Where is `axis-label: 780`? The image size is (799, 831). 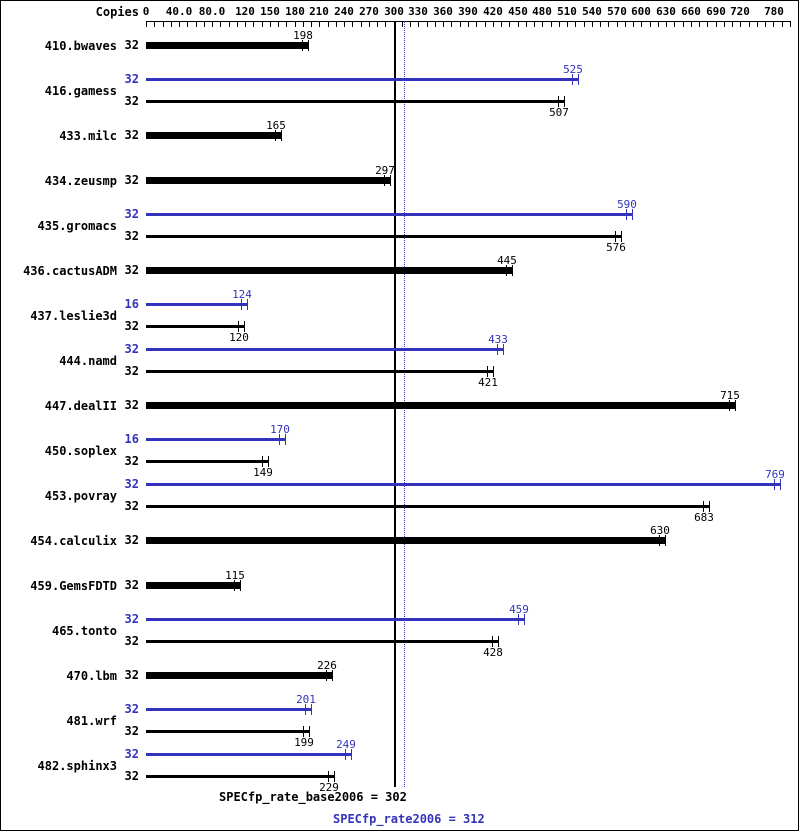
axis-label: 780 is located at coordinates (774, 11).